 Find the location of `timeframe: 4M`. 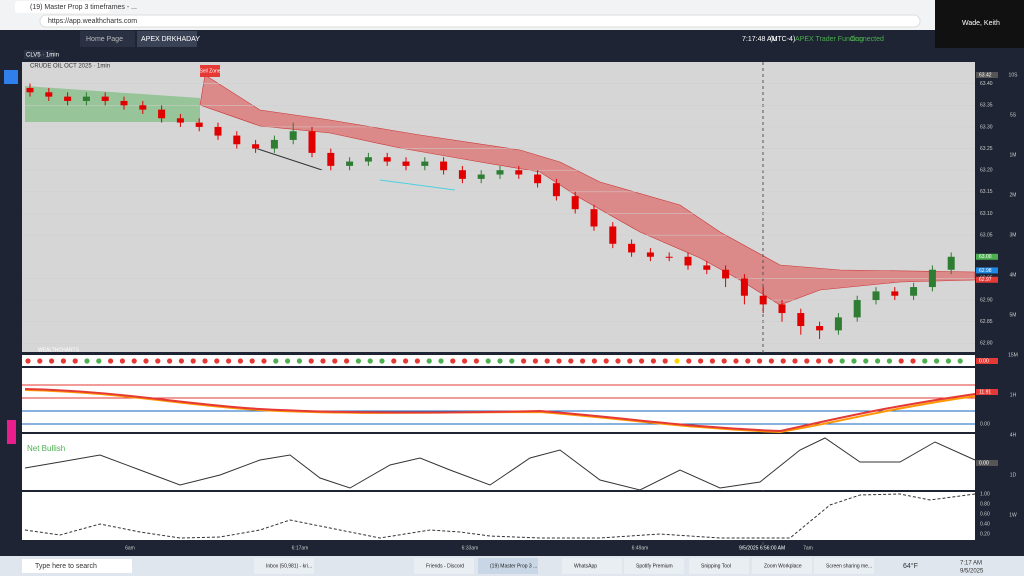

timeframe: 4M is located at coordinates (1013, 275).